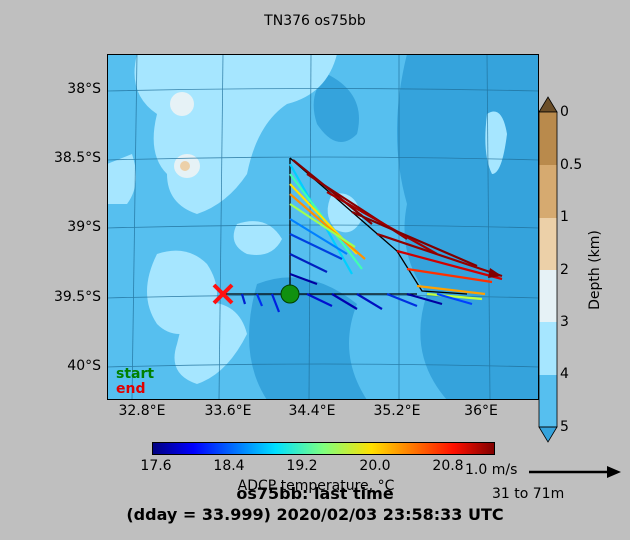 The width and height of the screenshot is (630, 540). Describe the element at coordinates (84, 89) in the screenshot. I see `lat-tick: 38°S` at that location.